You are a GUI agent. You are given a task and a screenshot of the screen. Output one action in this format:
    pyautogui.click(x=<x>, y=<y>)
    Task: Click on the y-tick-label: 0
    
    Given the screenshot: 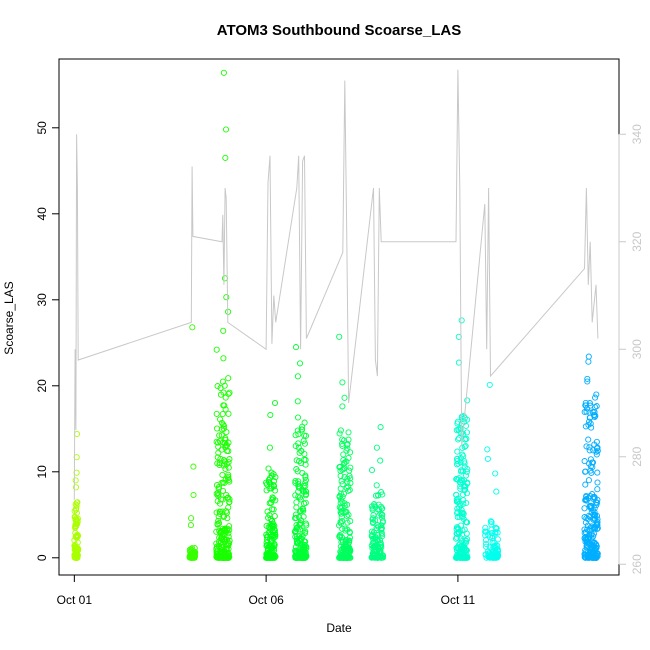 What is the action you would take?
    pyautogui.click(x=42, y=557)
    